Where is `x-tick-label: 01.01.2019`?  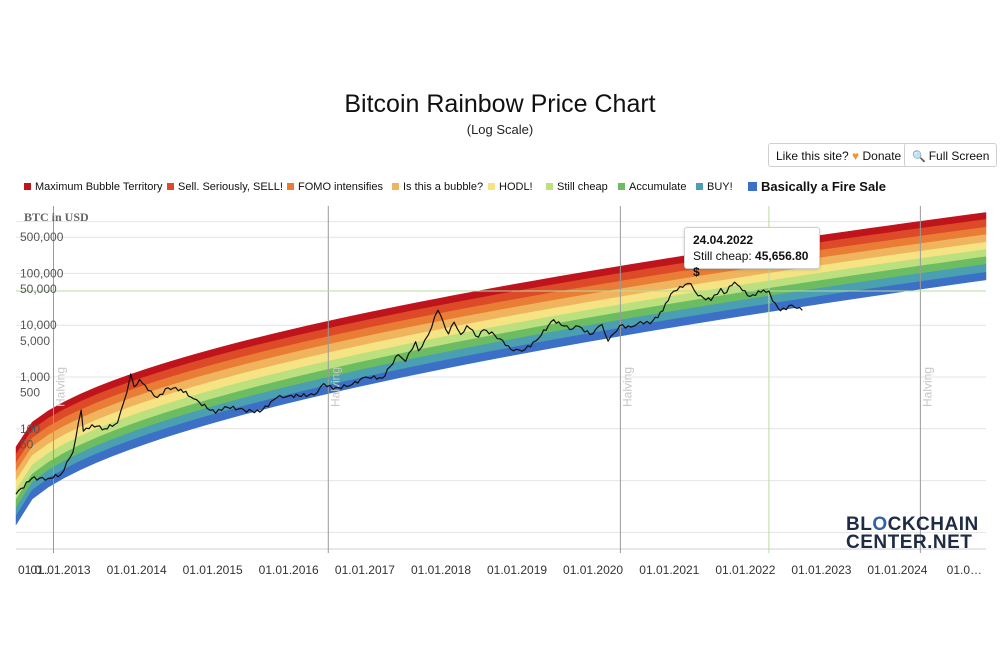 x-tick-label: 01.01.2019 is located at coordinates (517, 570).